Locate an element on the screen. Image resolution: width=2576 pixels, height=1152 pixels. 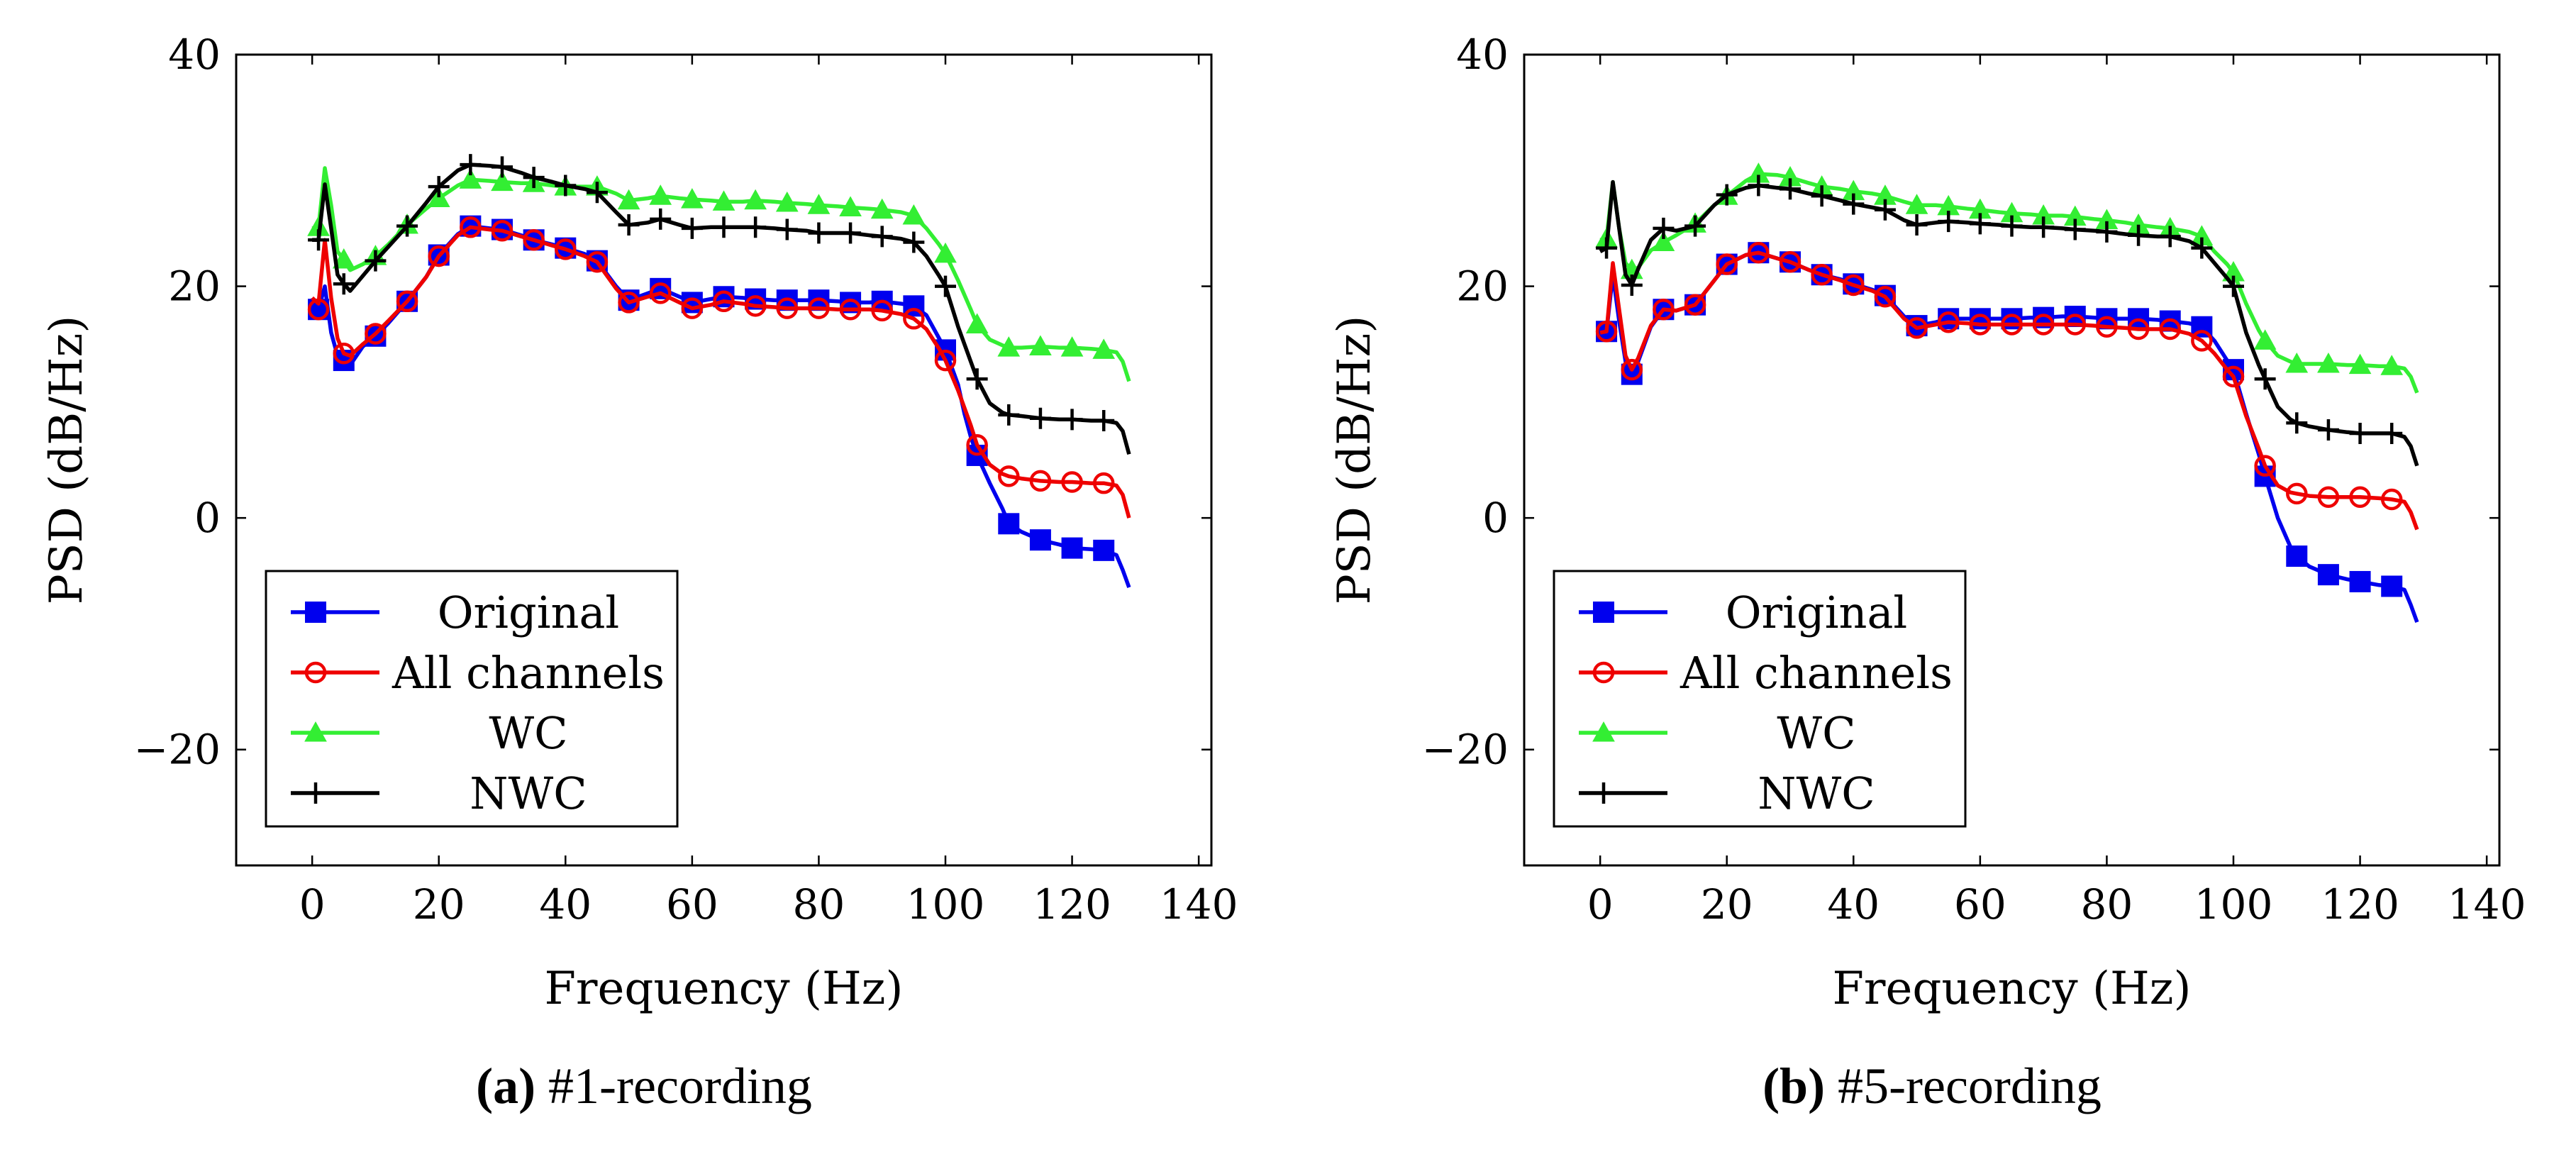
x-tick-label: 120 is located at coordinates (1072, 904).